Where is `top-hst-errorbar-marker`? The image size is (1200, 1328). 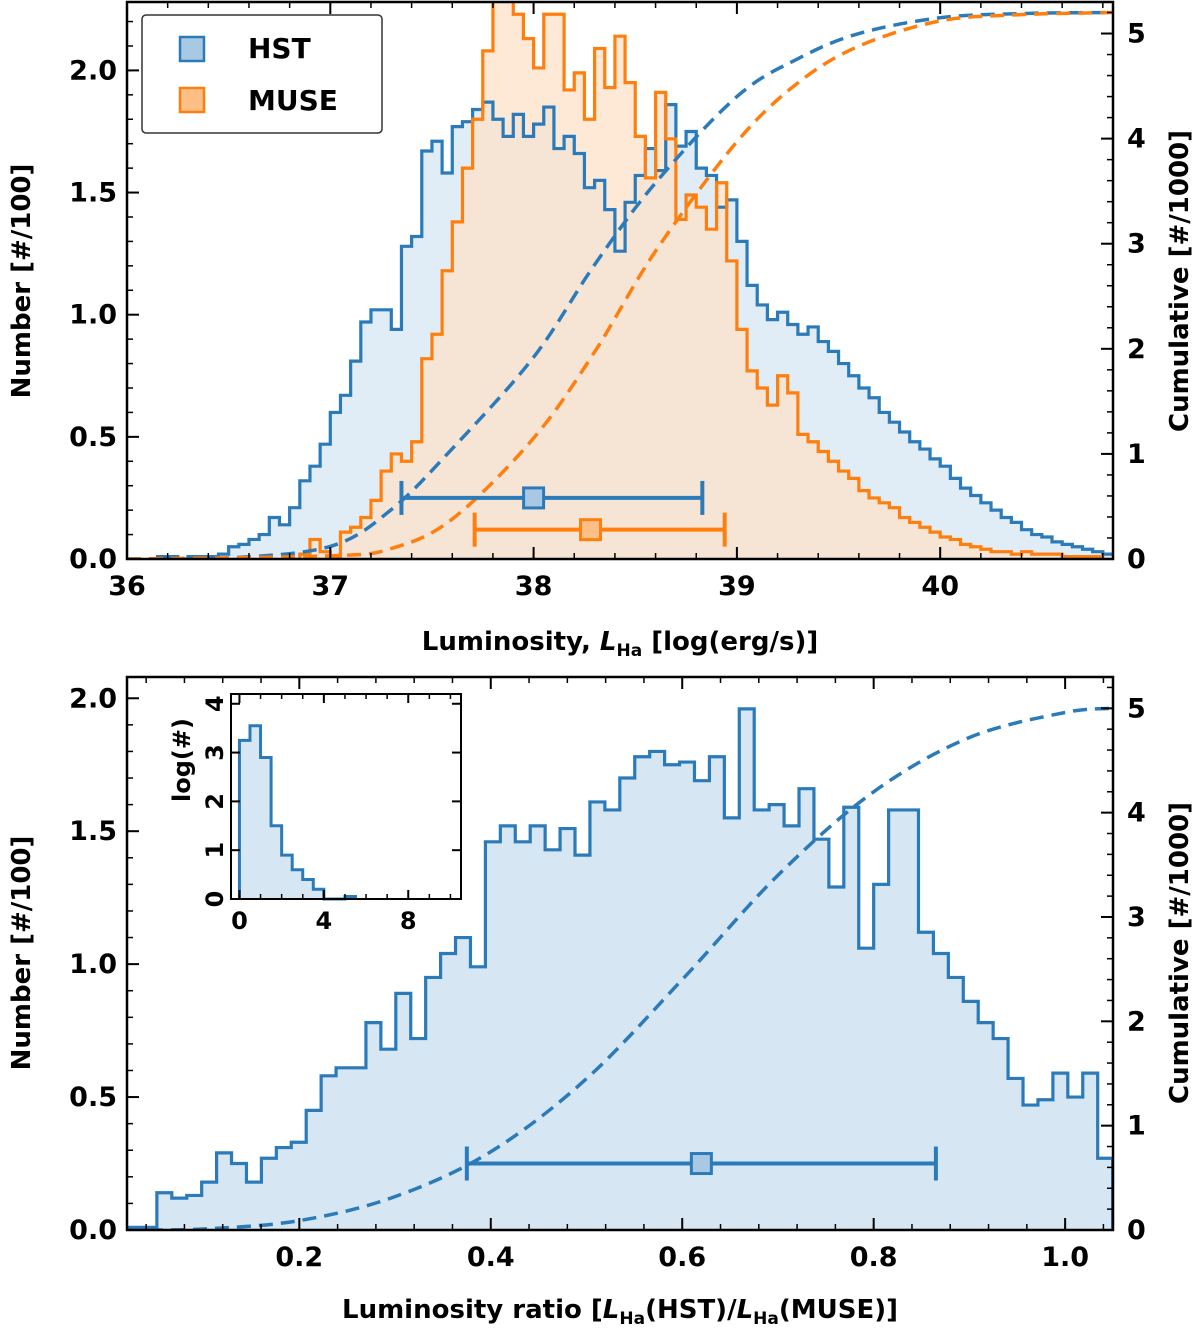 top-hst-errorbar-marker is located at coordinates (534, 498).